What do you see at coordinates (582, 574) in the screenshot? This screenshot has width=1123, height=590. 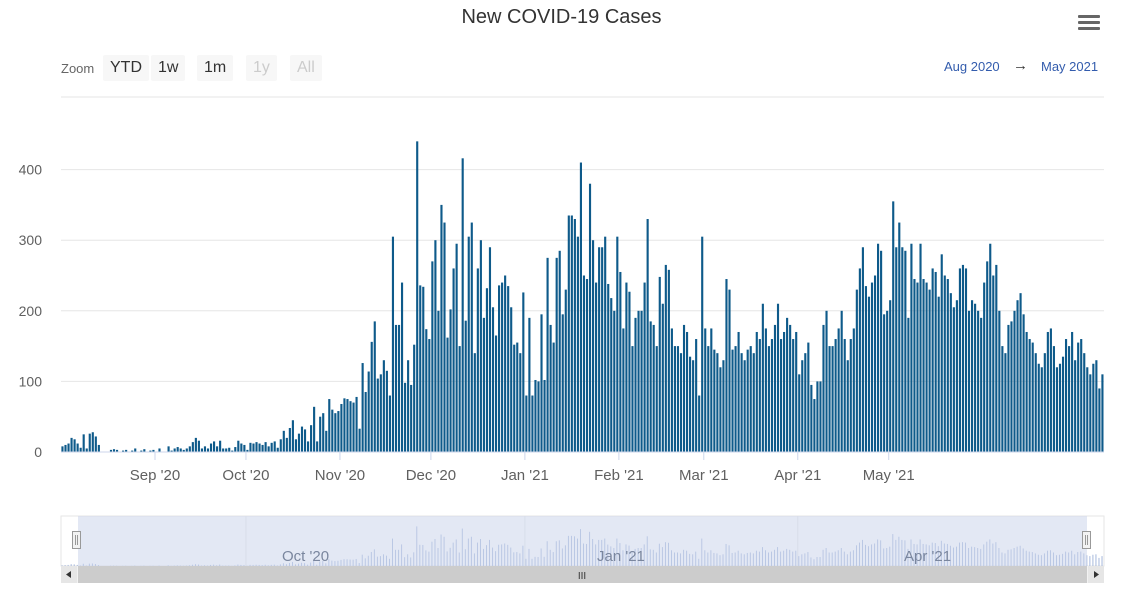 I see `scrollbar-thumb` at bounding box center [582, 574].